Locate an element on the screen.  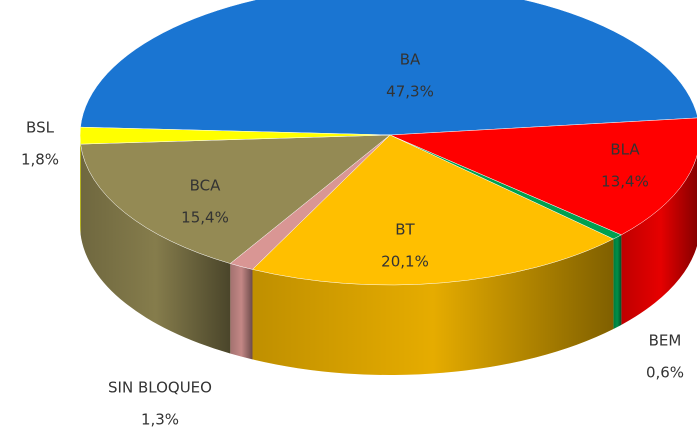
slice-value-label: 47,3% is located at coordinates (410, 92).